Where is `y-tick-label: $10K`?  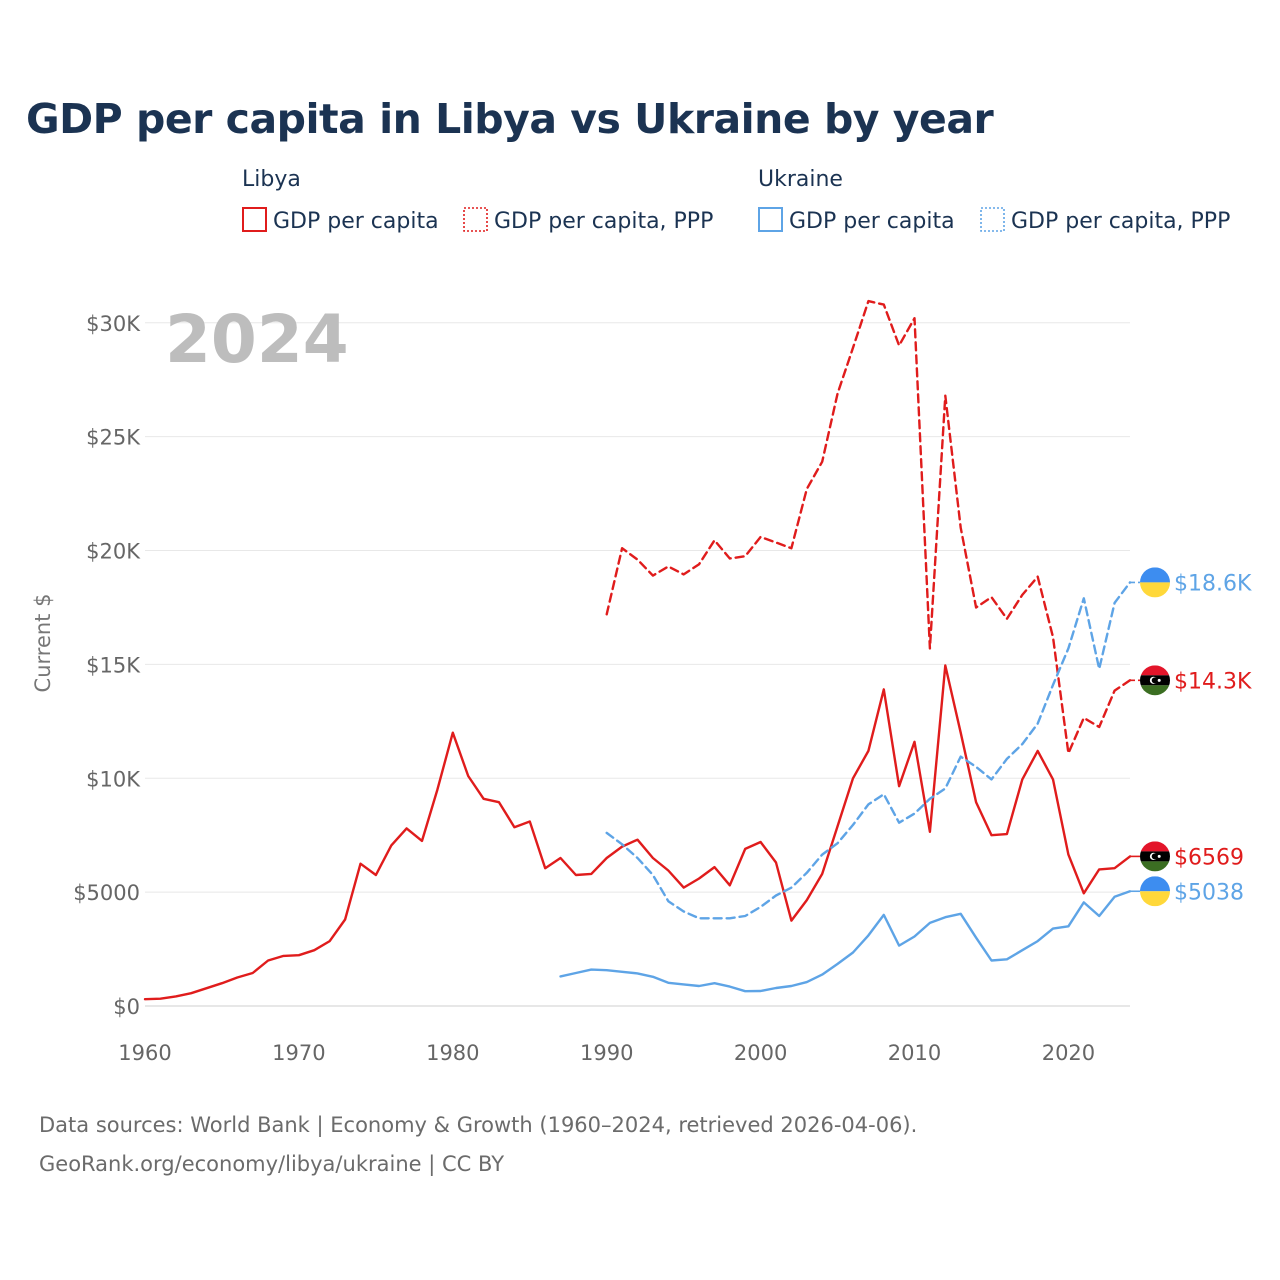 y-tick-label: $10K is located at coordinates (113, 779).